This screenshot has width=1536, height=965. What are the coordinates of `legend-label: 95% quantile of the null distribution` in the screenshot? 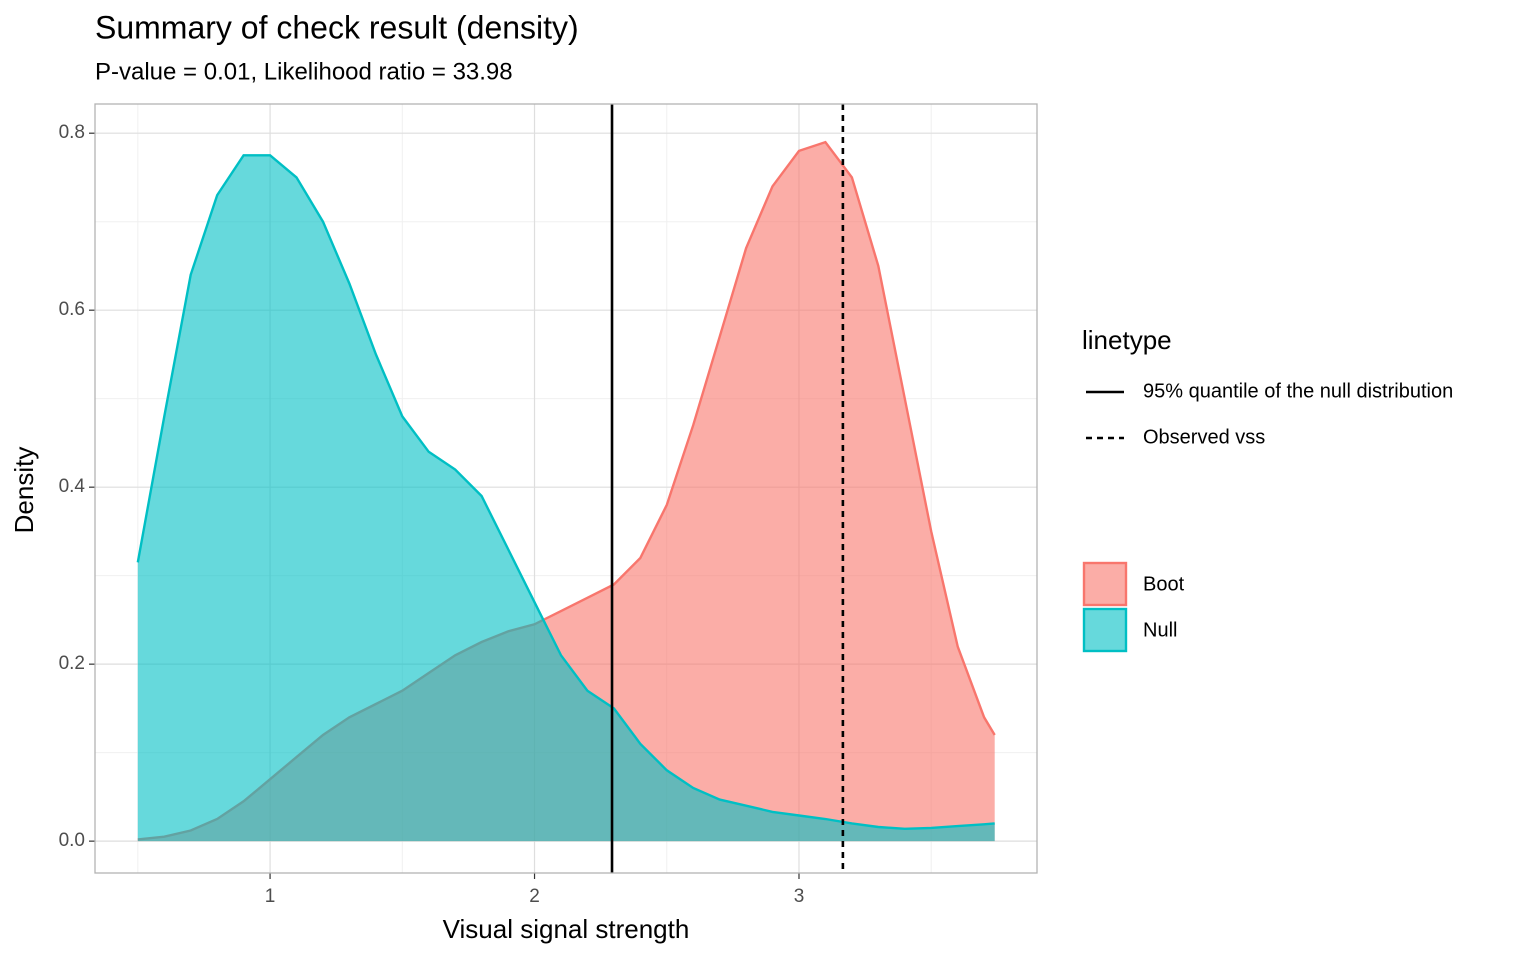 It's located at (1298, 391).